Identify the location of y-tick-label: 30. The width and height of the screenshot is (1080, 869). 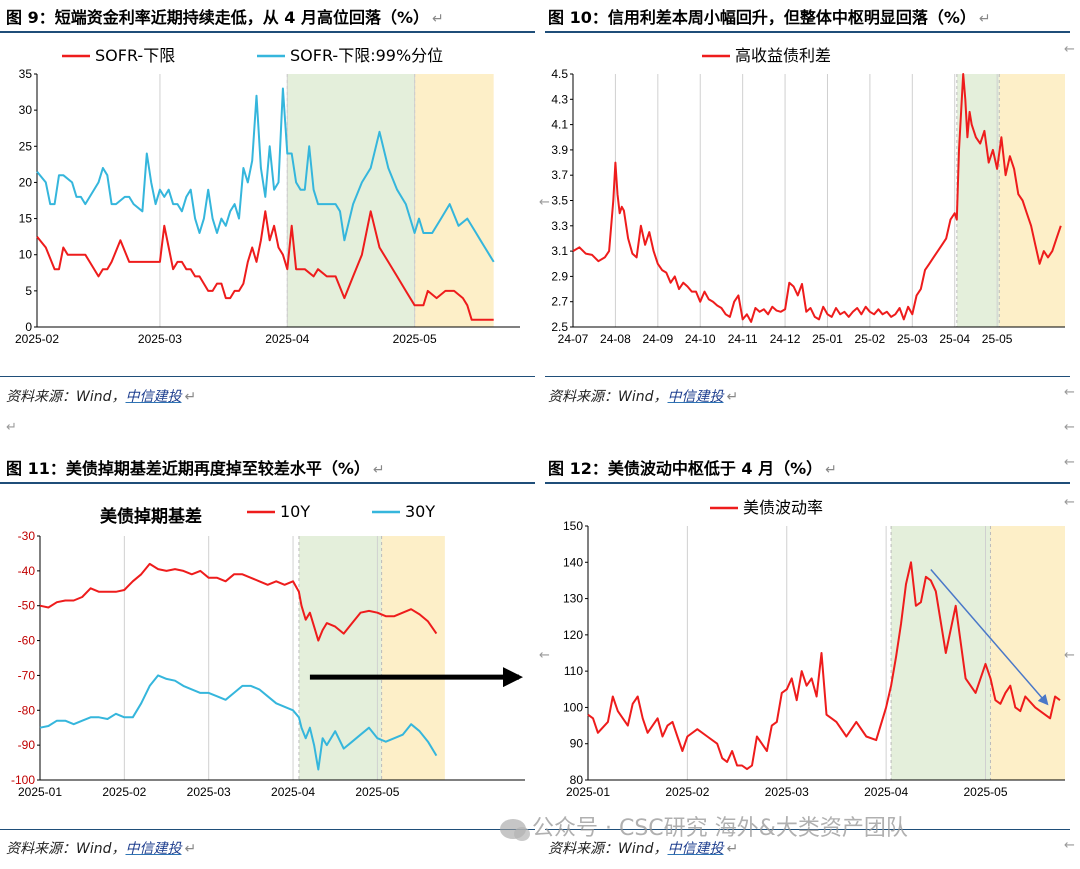
(26, 110).